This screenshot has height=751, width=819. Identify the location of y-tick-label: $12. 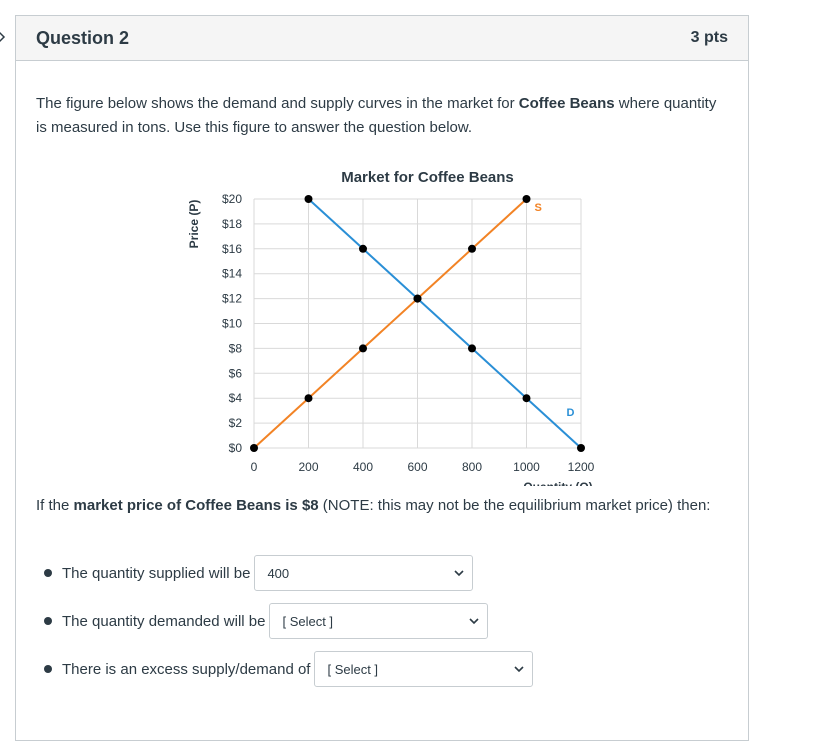
(232, 299).